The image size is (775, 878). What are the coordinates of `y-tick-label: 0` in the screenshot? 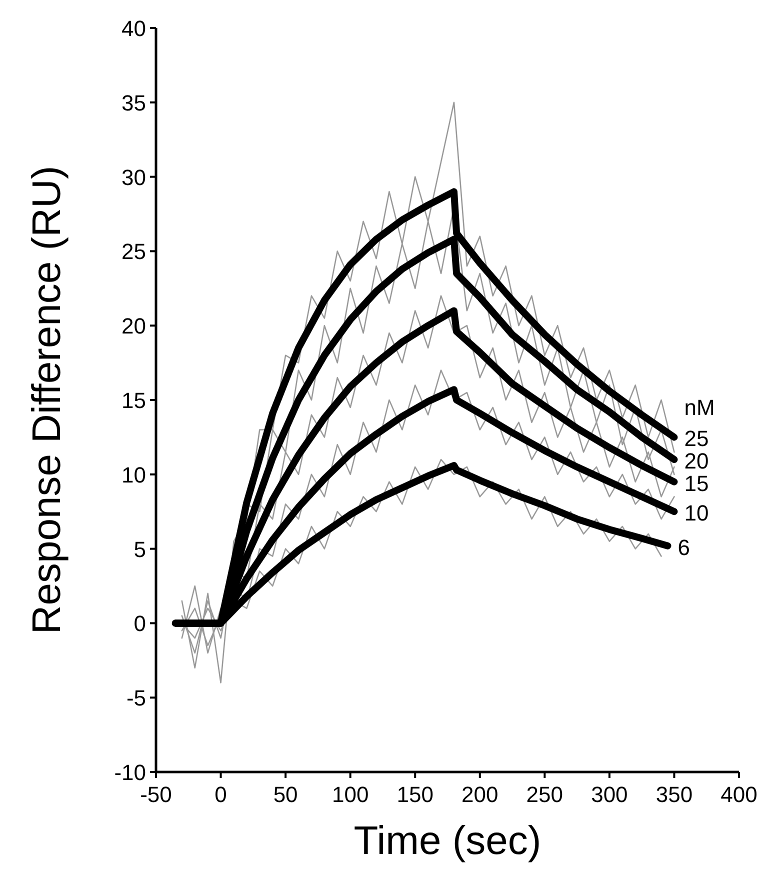 It's located at (140, 623).